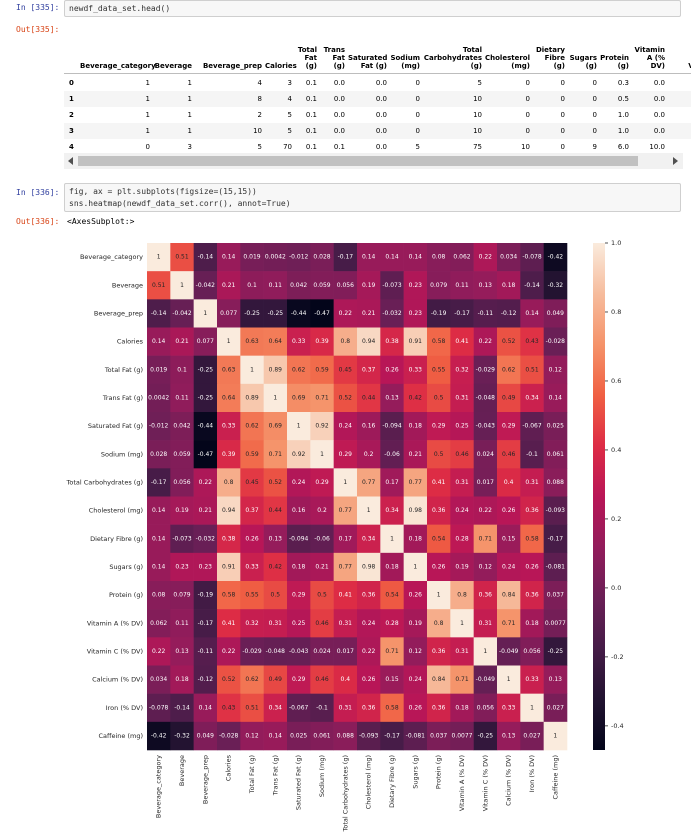 This screenshot has height=838, width=691. I want to click on cell-annotation: 0.16, so click(369, 426).